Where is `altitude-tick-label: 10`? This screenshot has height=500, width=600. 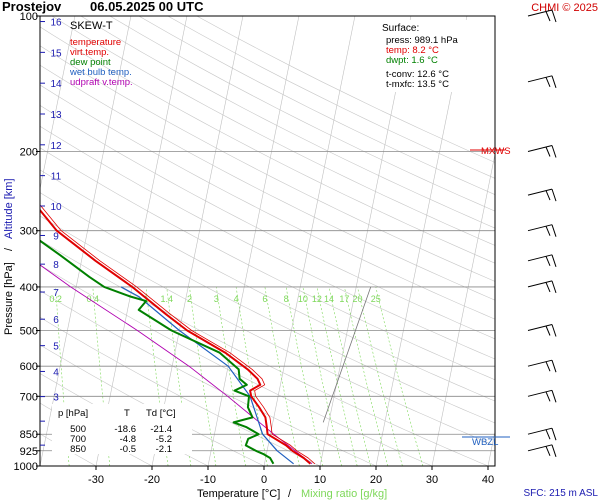 altitude-tick-label: 10 is located at coordinates (56, 207).